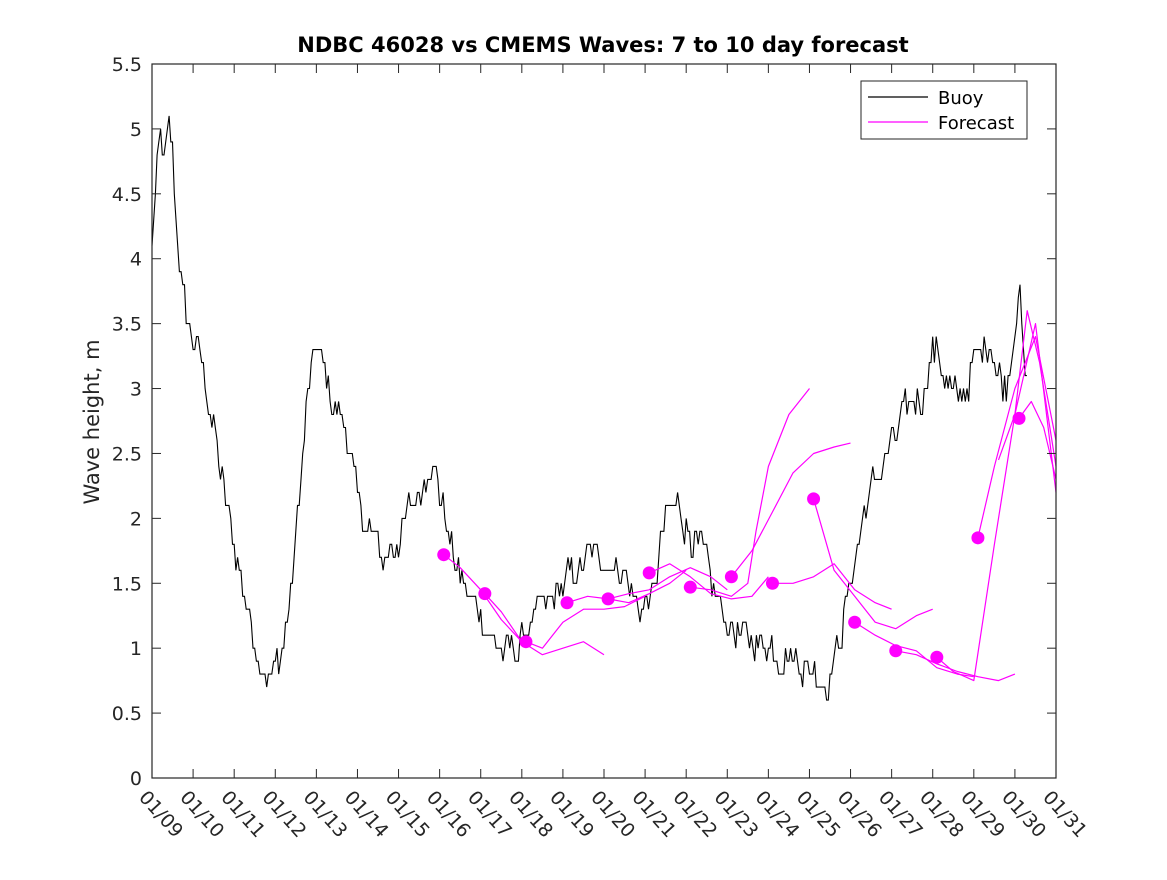 The height and width of the screenshot is (880, 1167). What do you see at coordinates (136, 260) in the screenshot?
I see `y-tick-label: 4` at bounding box center [136, 260].